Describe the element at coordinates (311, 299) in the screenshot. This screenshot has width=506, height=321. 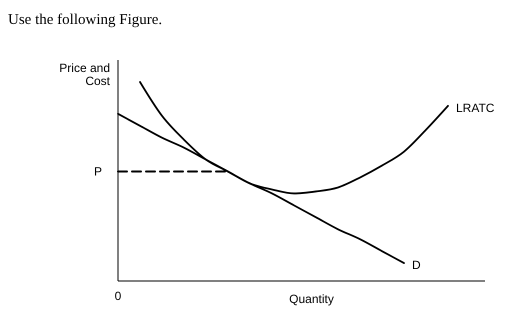
I see `x-axis-title: Quantity` at that location.